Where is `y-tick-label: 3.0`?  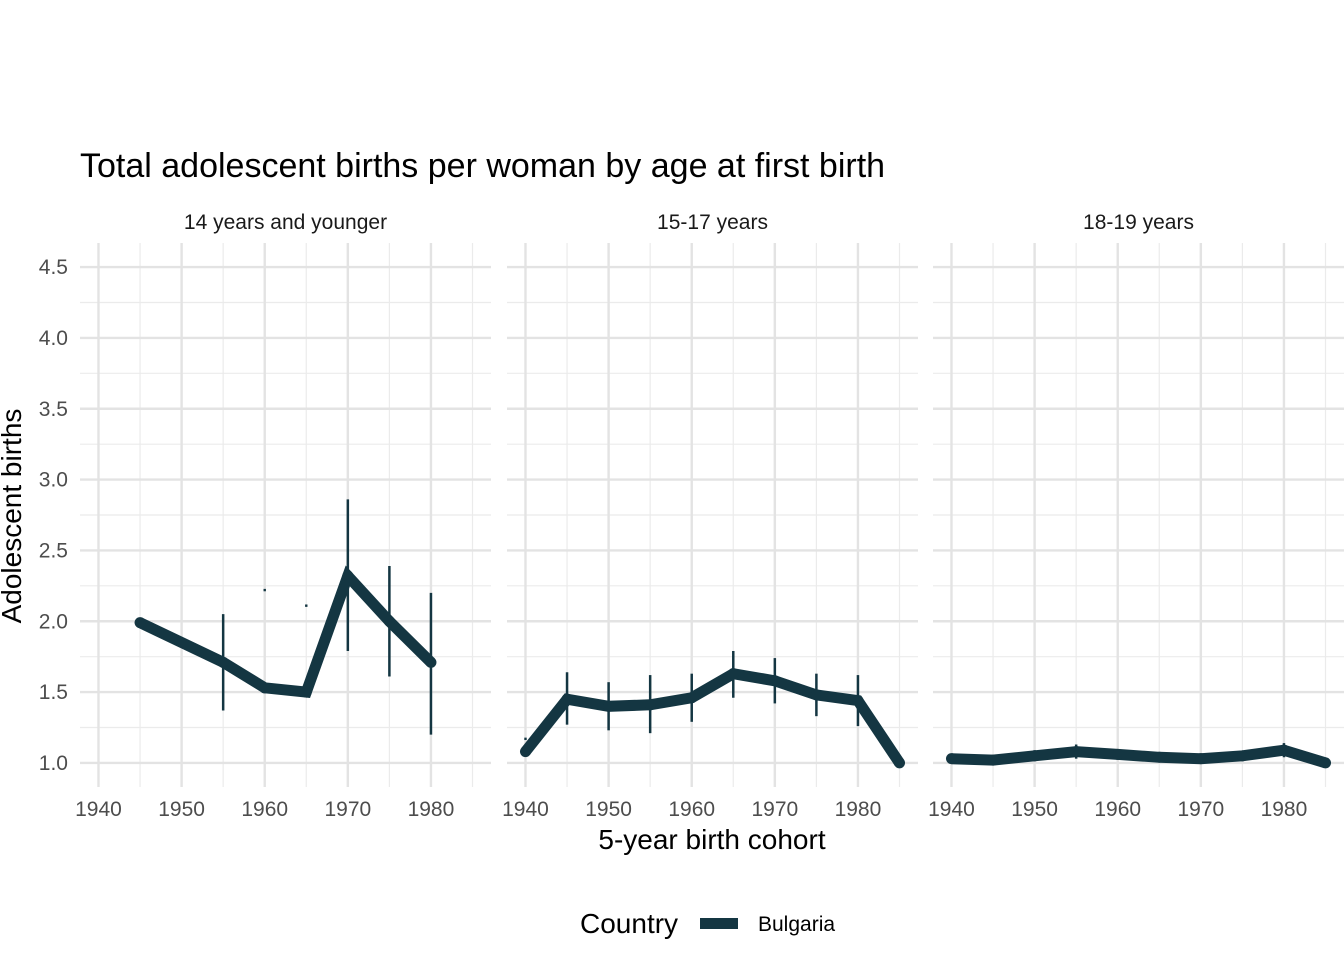 y-tick-label: 3.0 is located at coordinates (53, 480).